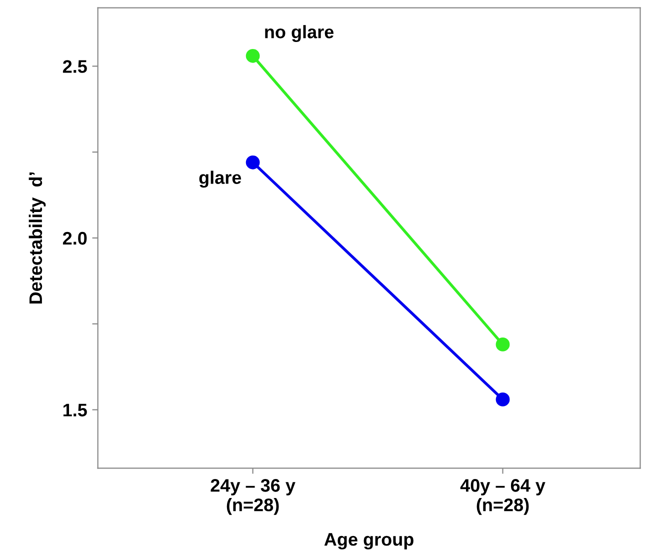  I want to click on y-axis-title: Detectability d’, so click(37, 238).